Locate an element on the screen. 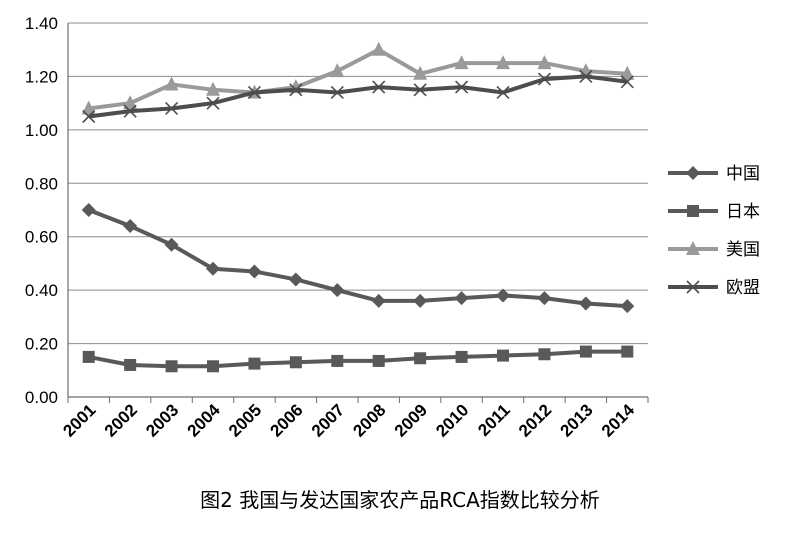  legend-item: 美国 is located at coordinates (714, 250).